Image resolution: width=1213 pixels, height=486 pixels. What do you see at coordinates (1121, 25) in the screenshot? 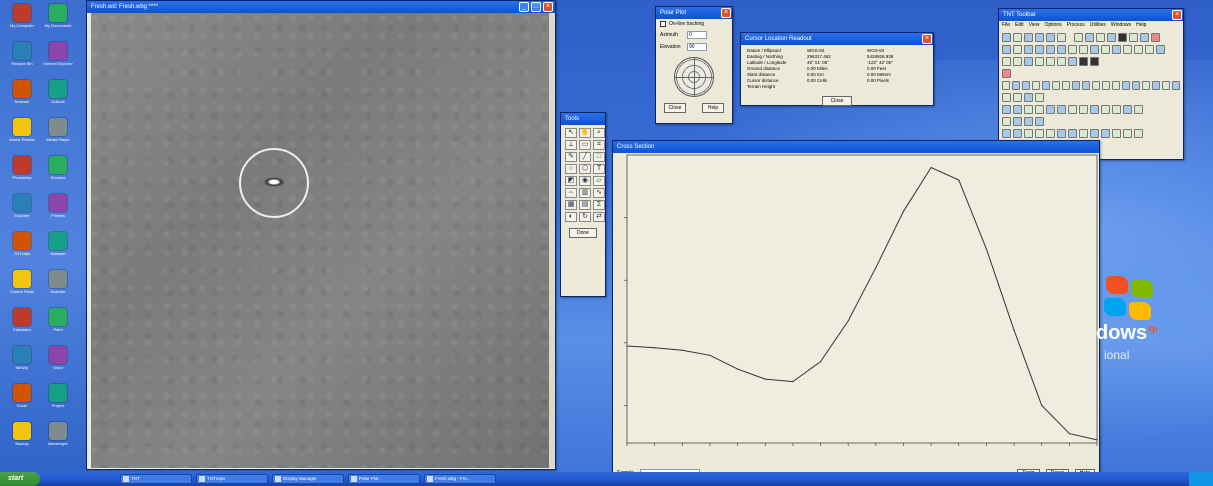
I see `menu-item-windows: Windows` at bounding box center [1121, 25].